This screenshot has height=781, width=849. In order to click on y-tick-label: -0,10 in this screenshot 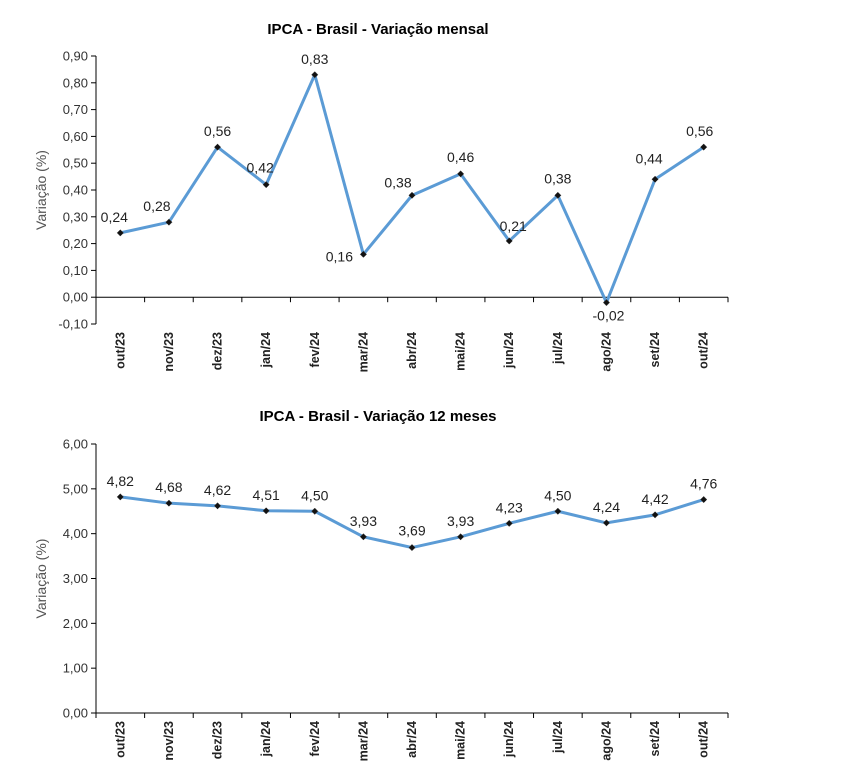, I will do `click(73, 324)`.